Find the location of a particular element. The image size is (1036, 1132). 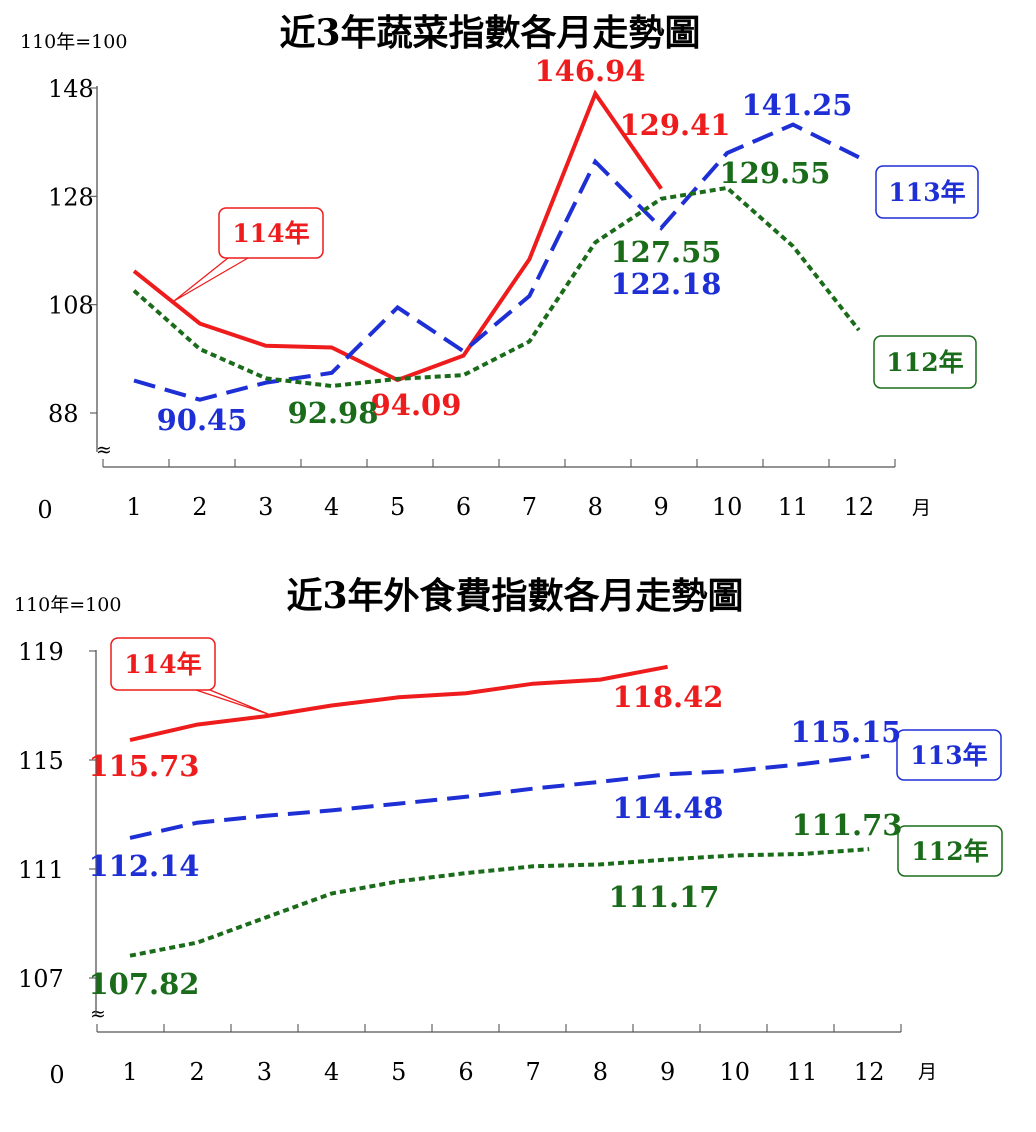

data-label: 146.94 is located at coordinates (590, 71).